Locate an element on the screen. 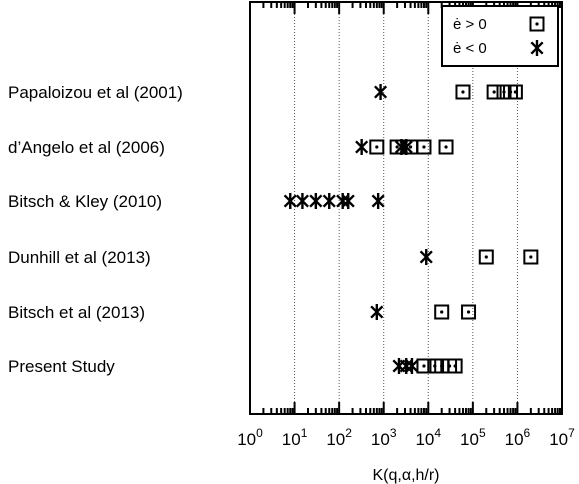  x-tick-label: 10⁰ is located at coordinates (250, 437).